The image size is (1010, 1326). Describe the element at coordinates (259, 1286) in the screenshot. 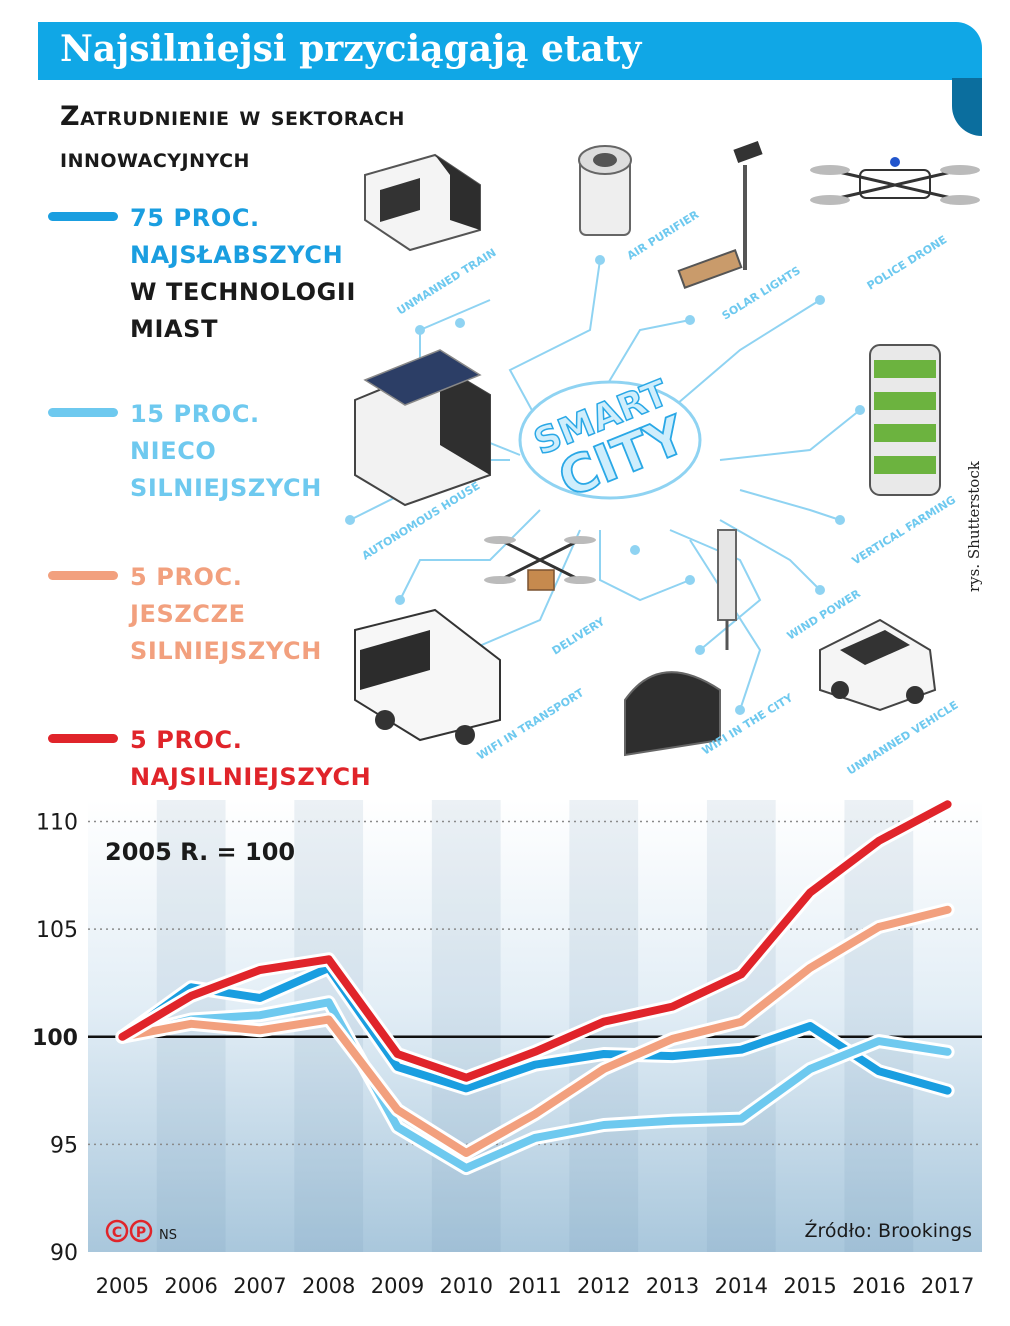

I see `x-tick-label: 2007` at that location.